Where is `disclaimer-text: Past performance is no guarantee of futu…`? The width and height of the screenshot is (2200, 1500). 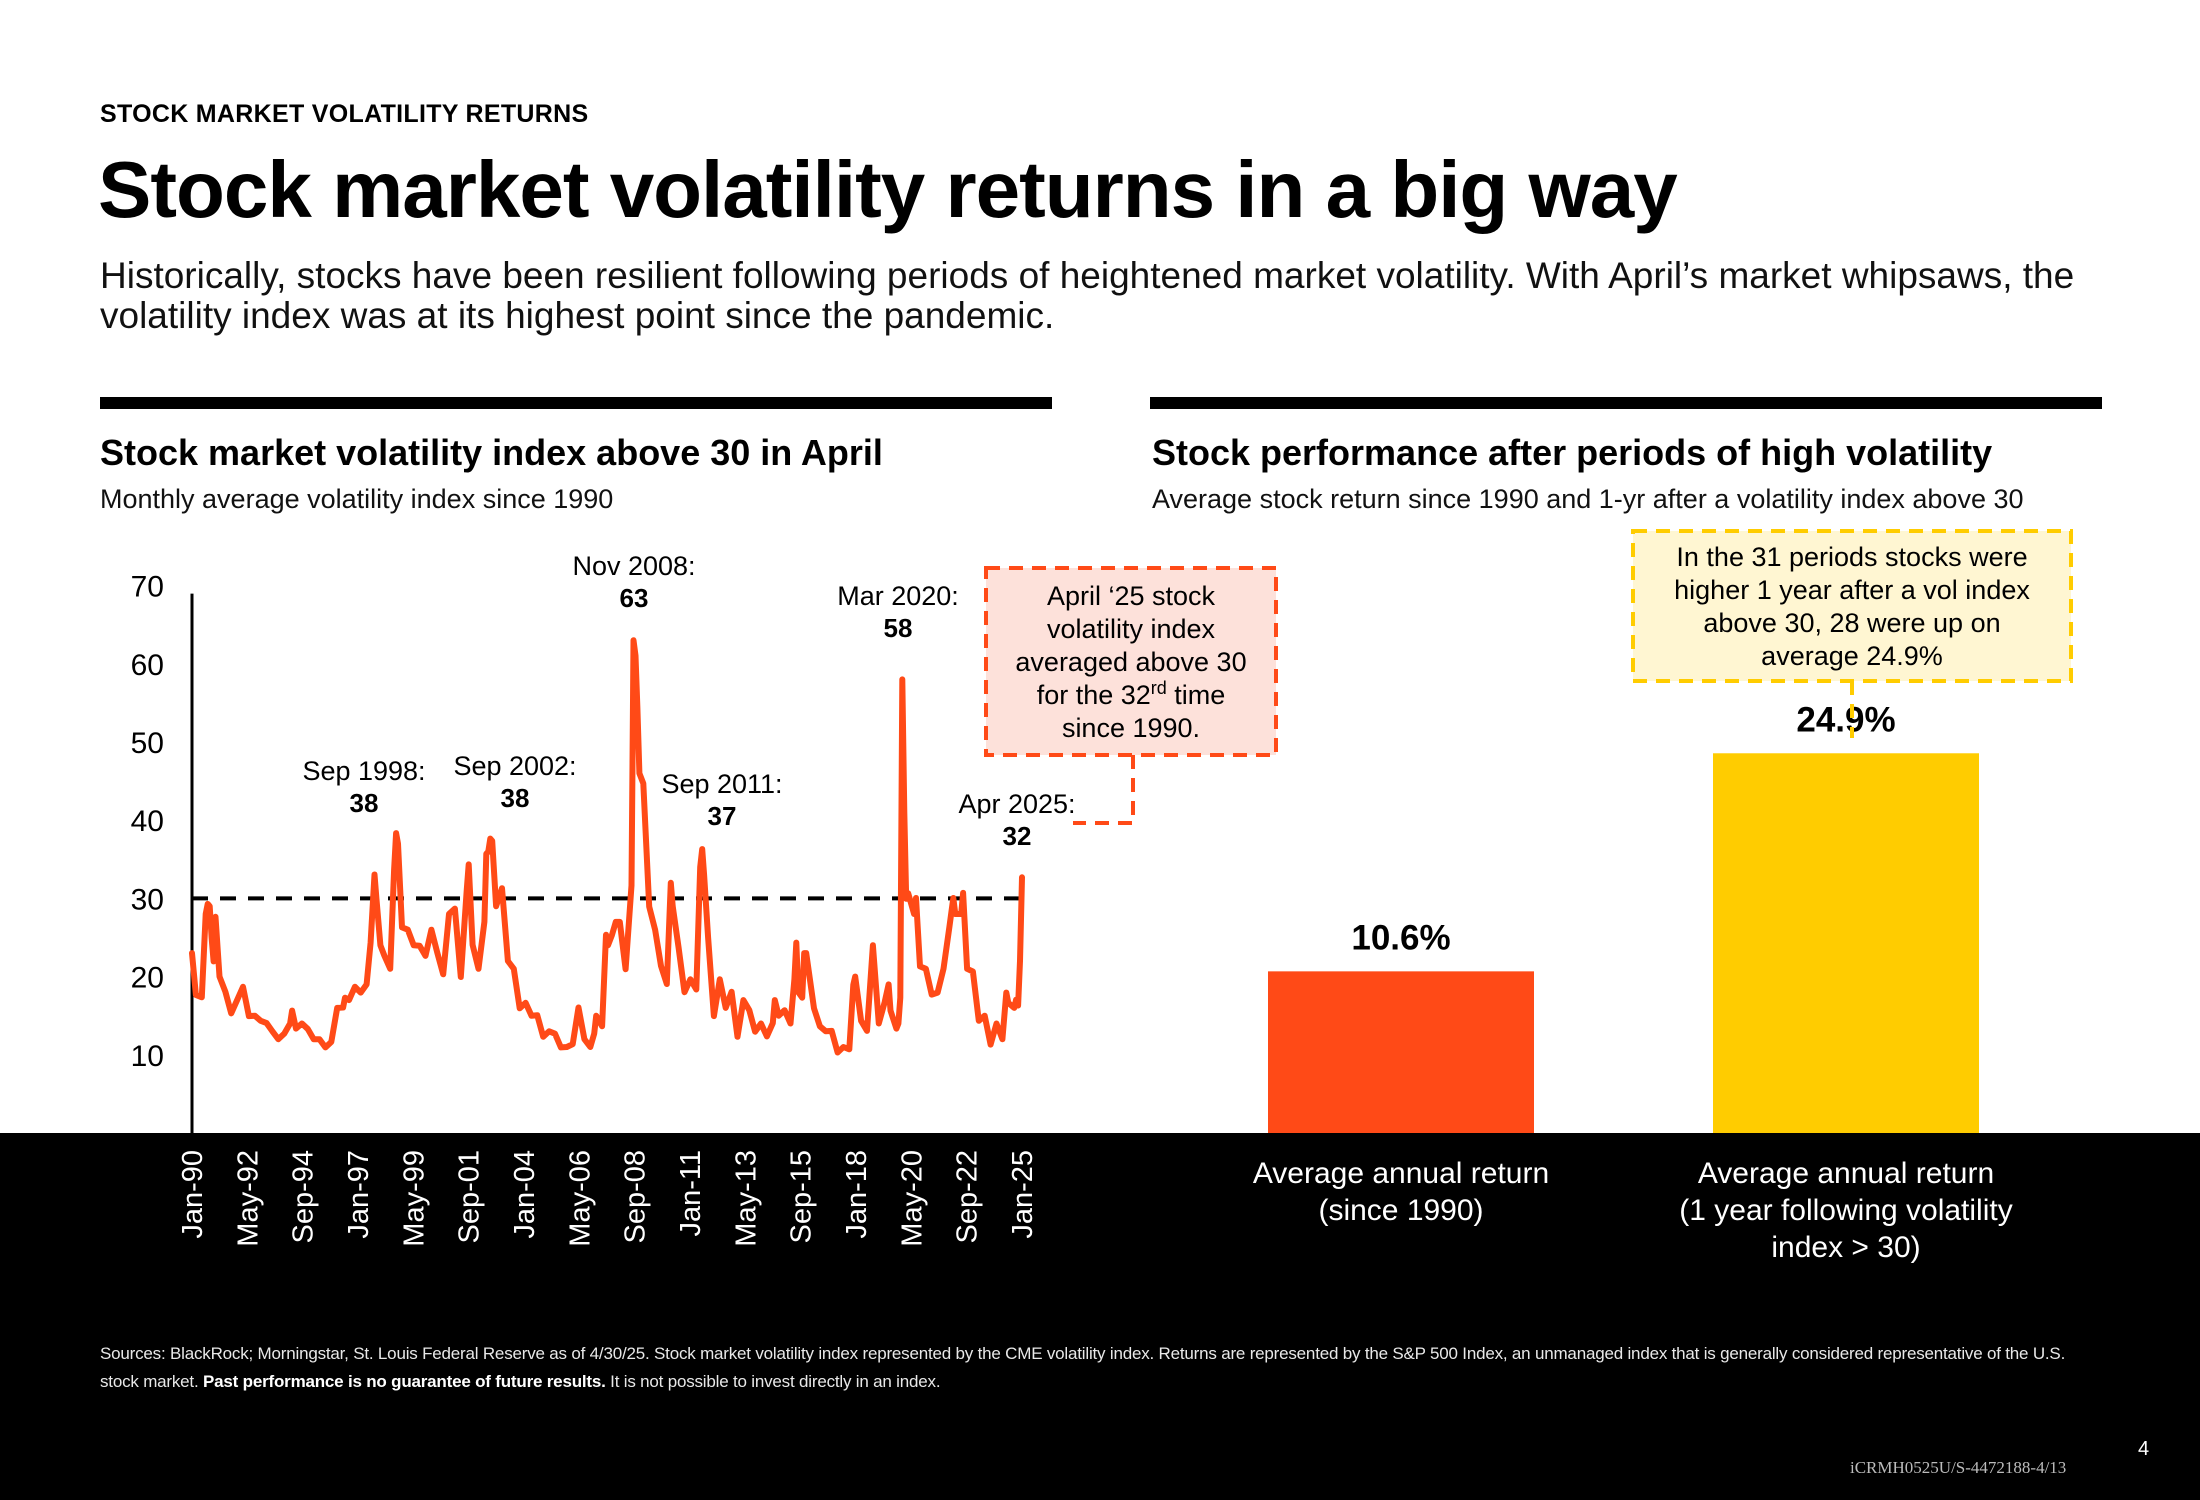 disclaimer-text: Past performance is no guarantee of futu… is located at coordinates (404, 1381).